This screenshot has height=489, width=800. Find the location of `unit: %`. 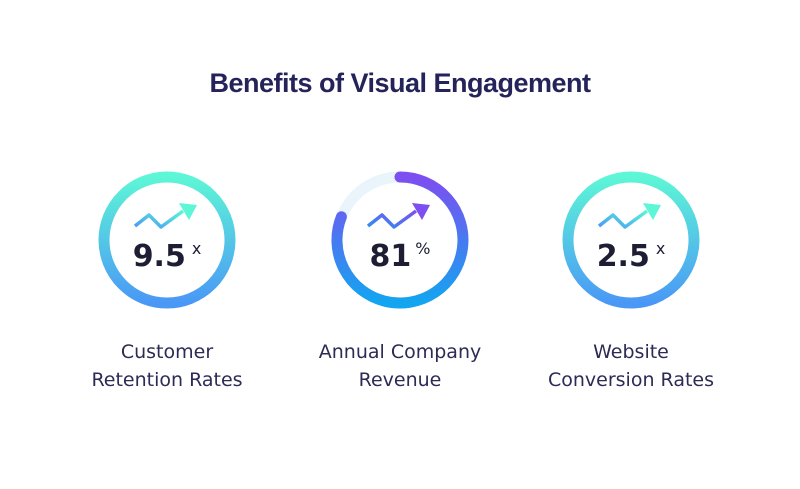

unit: % is located at coordinates (422, 248).